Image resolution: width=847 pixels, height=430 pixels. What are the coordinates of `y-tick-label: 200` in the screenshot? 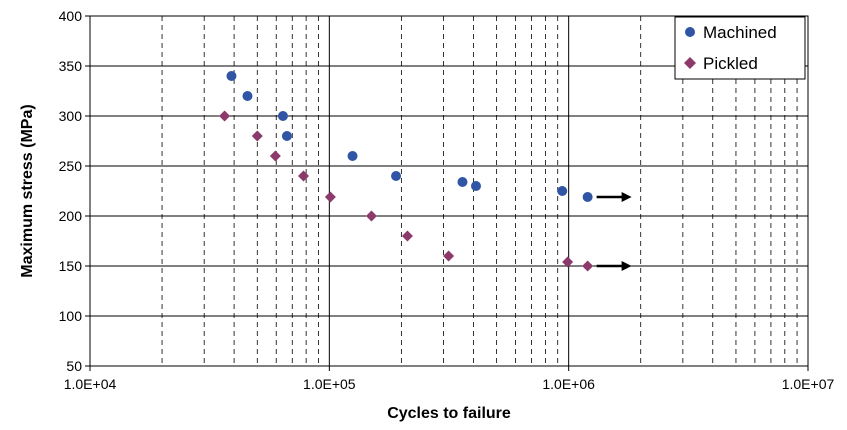 It's located at (71, 216).